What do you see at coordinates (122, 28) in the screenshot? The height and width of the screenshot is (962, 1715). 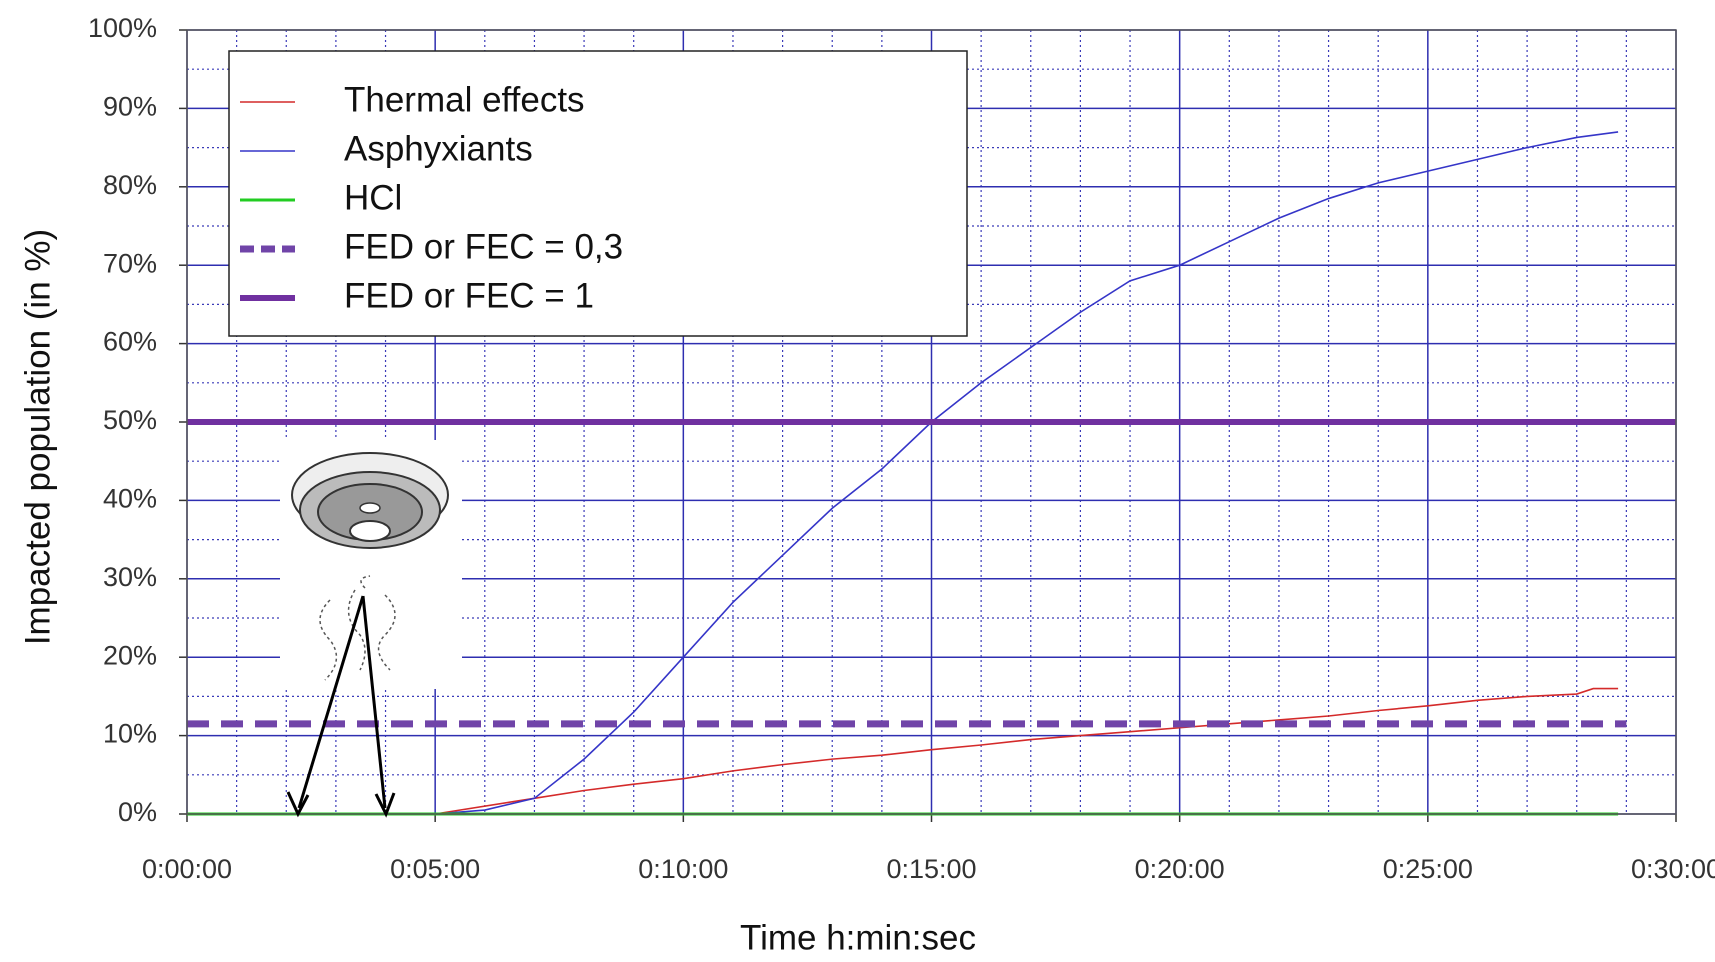 I see `y-tick-label: 100%` at bounding box center [122, 28].